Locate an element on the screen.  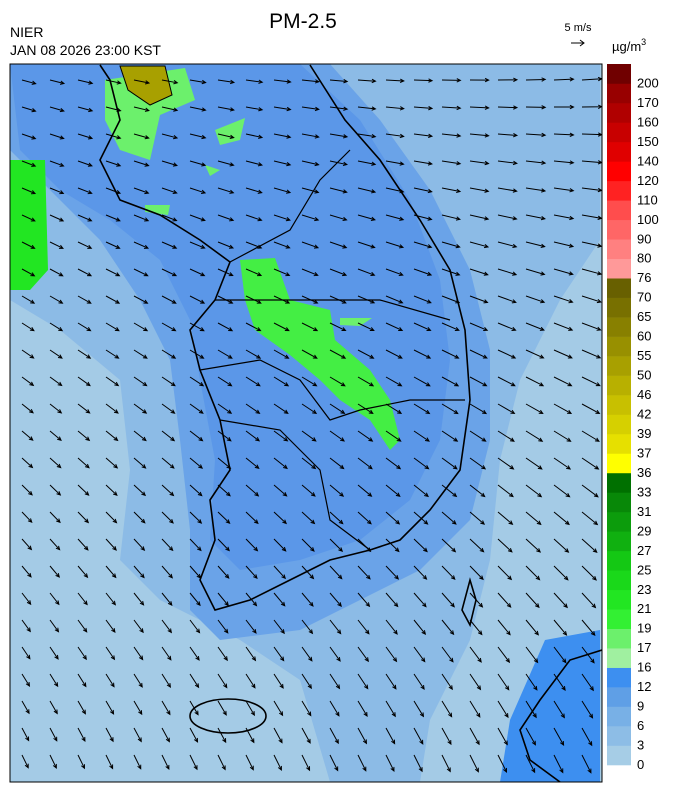
colorbar-label: 110 is located at coordinates (647, 199).